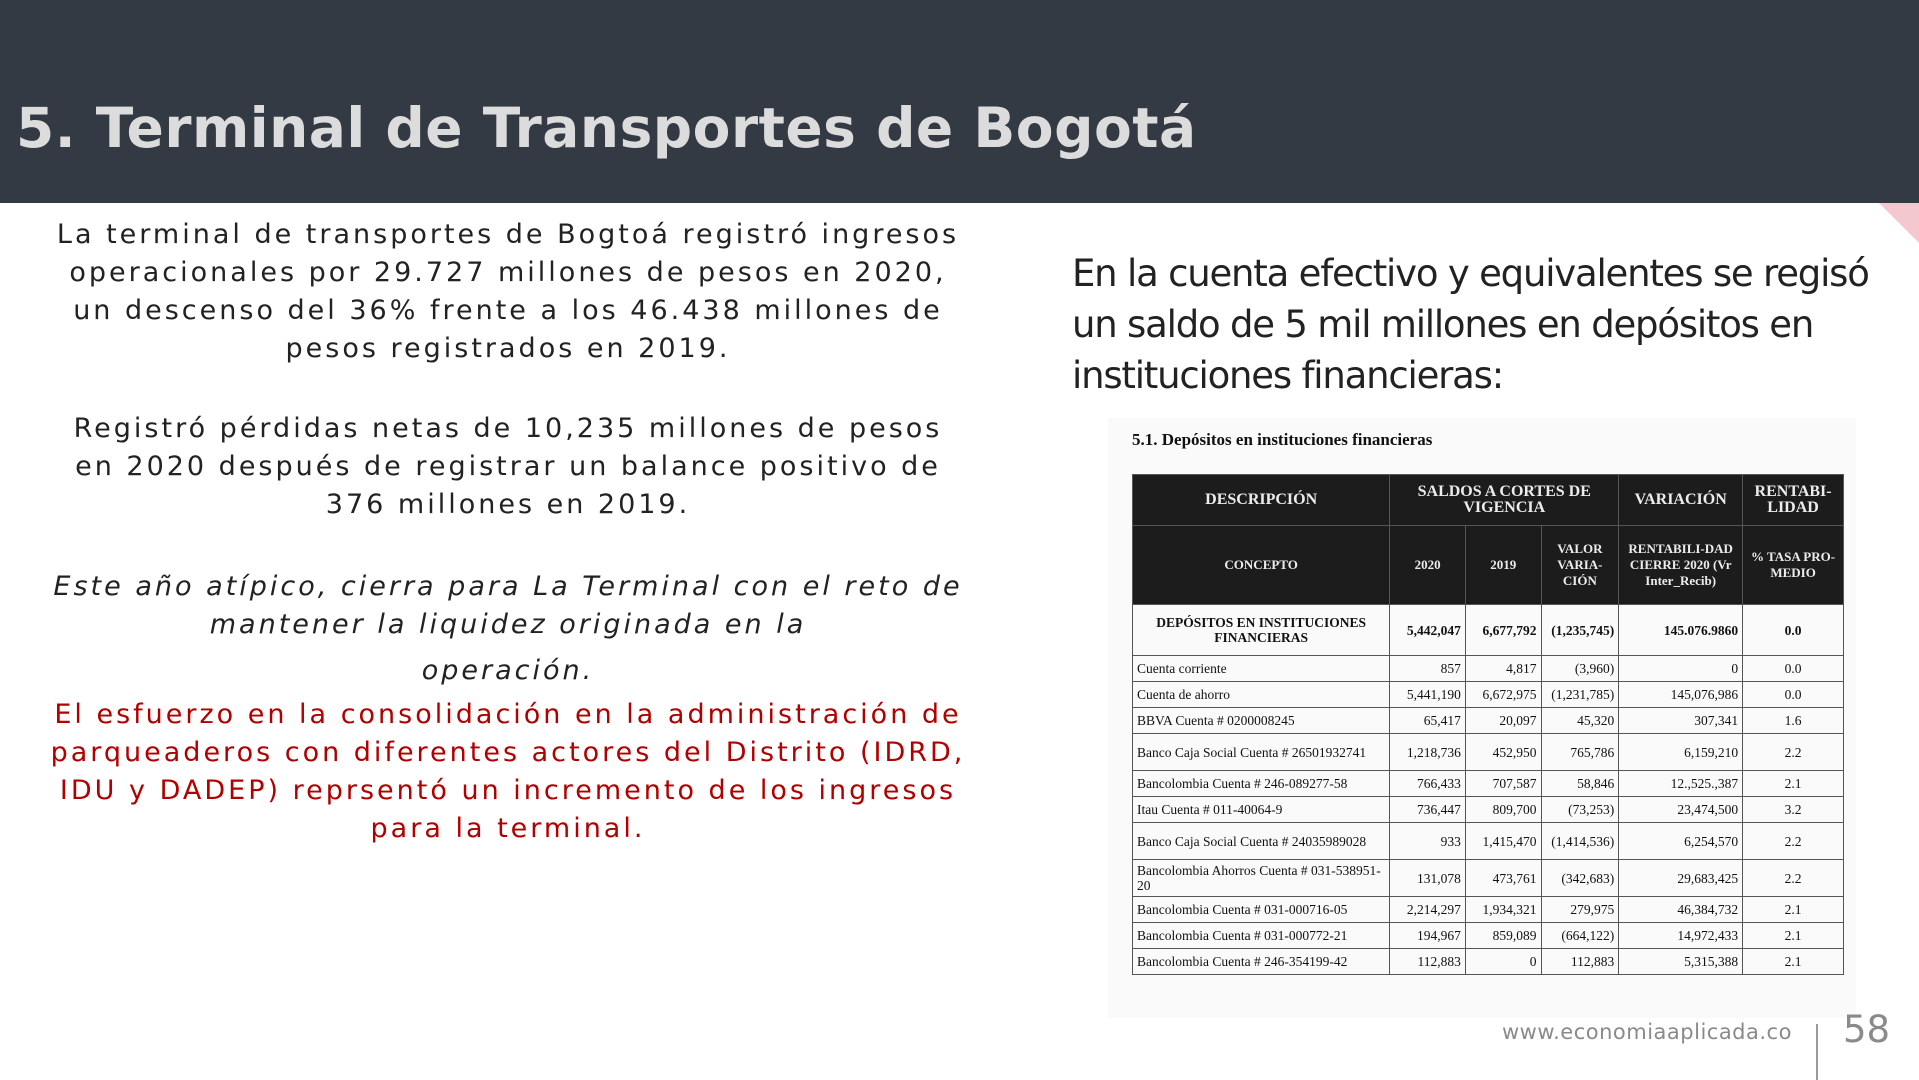 The width and height of the screenshot is (1919, 1080). Describe the element at coordinates (1580, 935) in the screenshot. I see `row-variation: (664,122)` at that location.